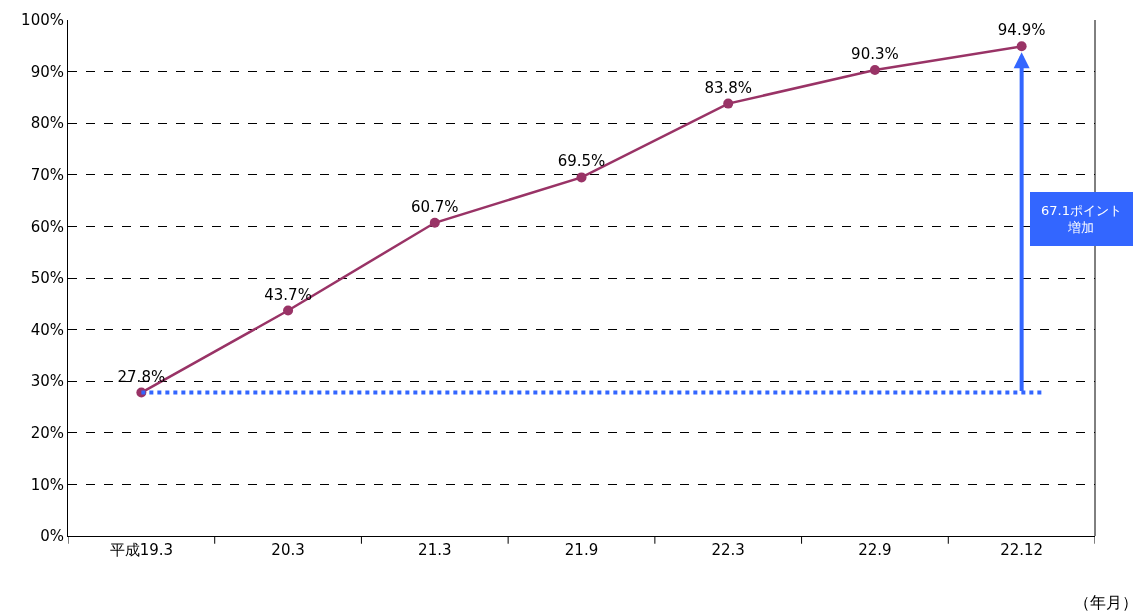  What do you see at coordinates (52, 536) in the screenshot?
I see `y-tick-label: 0%` at bounding box center [52, 536].